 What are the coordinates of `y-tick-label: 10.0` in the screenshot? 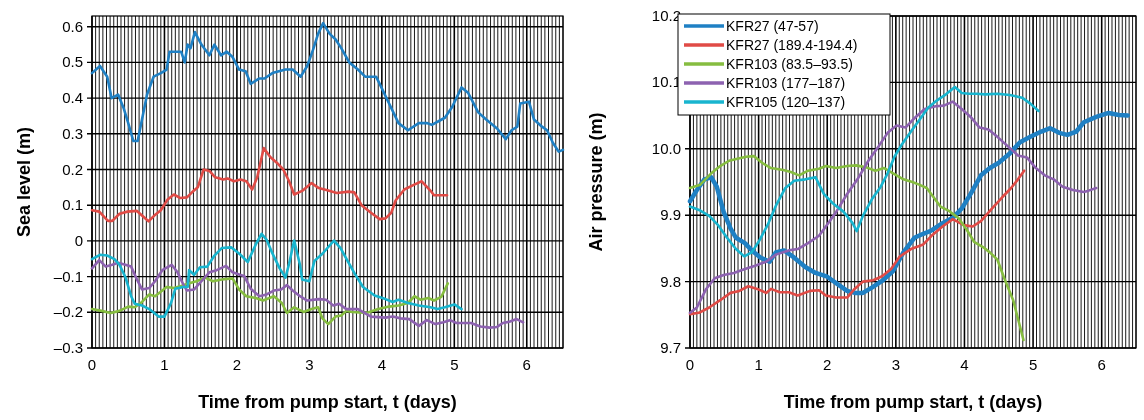 It's located at (666, 148).